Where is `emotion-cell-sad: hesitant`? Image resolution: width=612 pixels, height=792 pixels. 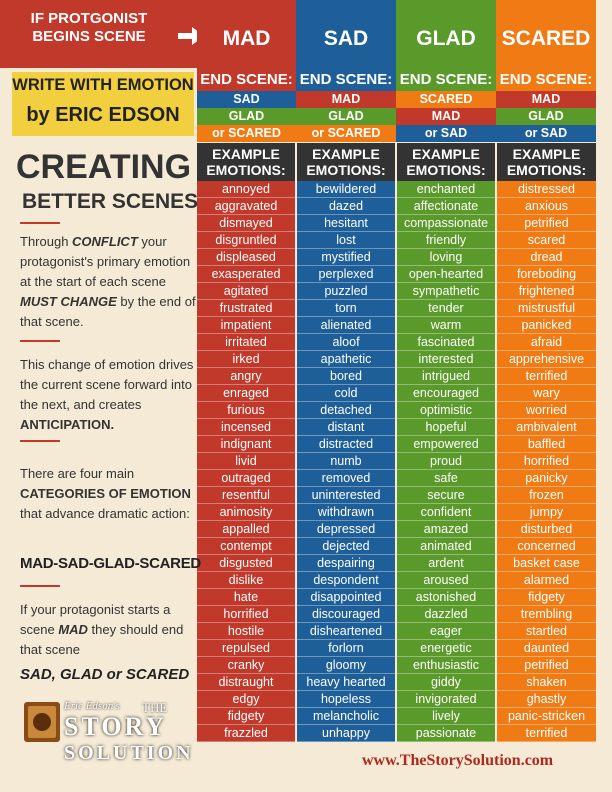 emotion-cell-sad: hesitant is located at coordinates (346, 223).